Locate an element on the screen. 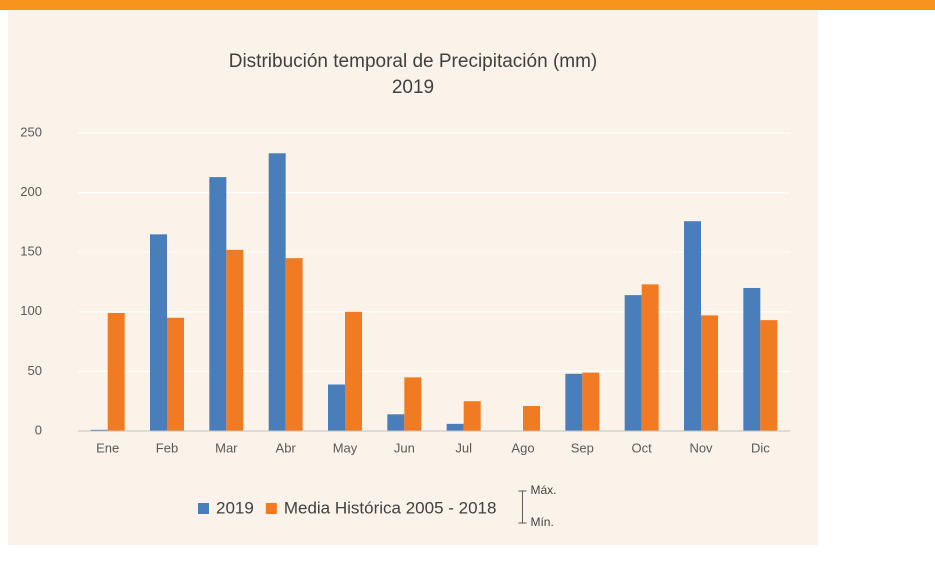 The height and width of the screenshot is (577, 935). x-tick-label: Nov is located at coordinates (701, 447).